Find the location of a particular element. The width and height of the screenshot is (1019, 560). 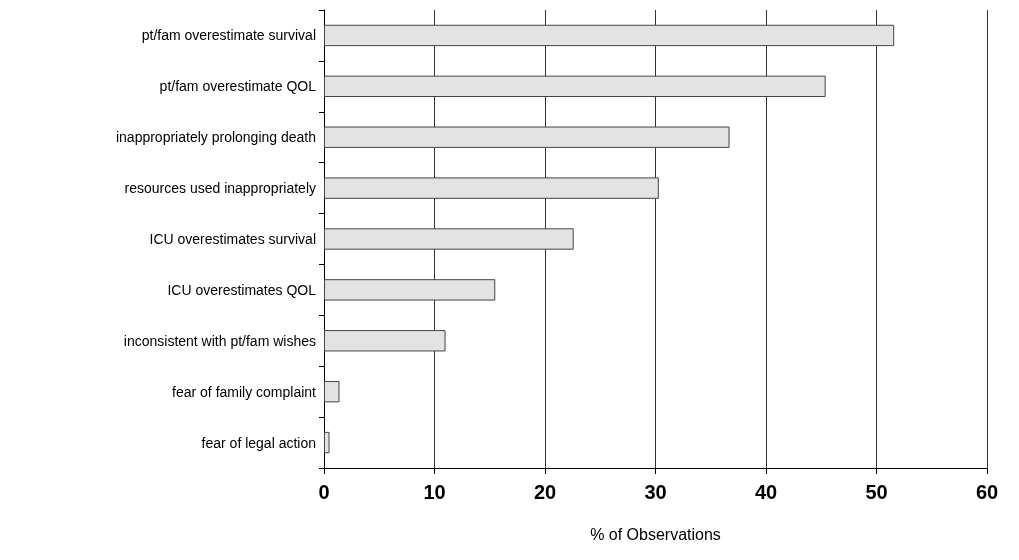

x-tick-label: 30 is located at coordinates (655, 492).